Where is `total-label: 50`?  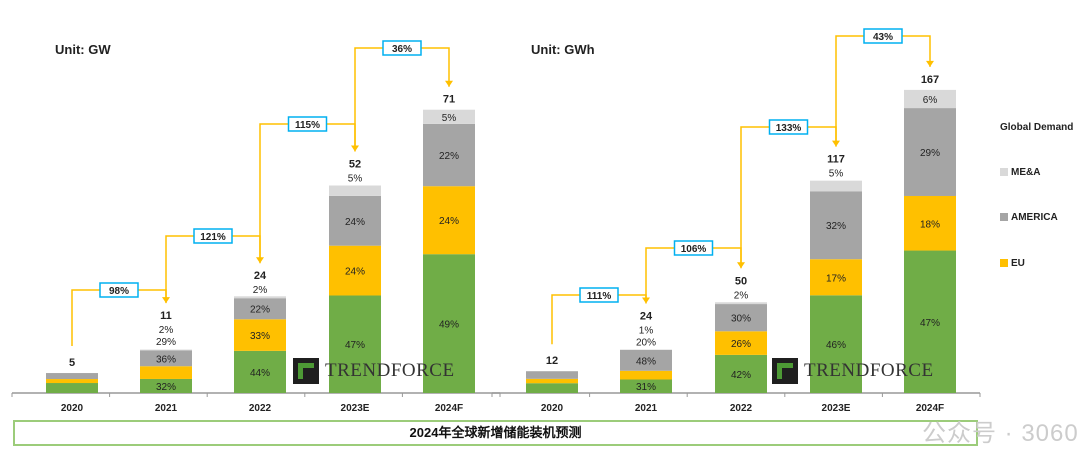 total-label: 50 is located at coordinates (741, 281).